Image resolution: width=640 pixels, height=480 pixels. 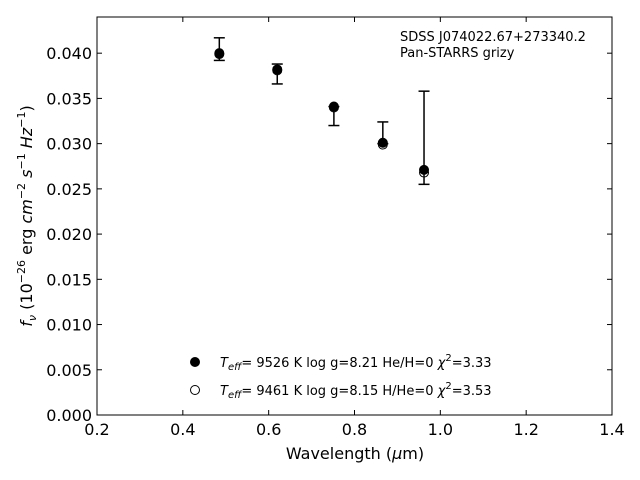 What do you see at coordinates (69, 53) in the screenshot?
I see `y-tick-label: 0.040` at bounding box center [69, 53].